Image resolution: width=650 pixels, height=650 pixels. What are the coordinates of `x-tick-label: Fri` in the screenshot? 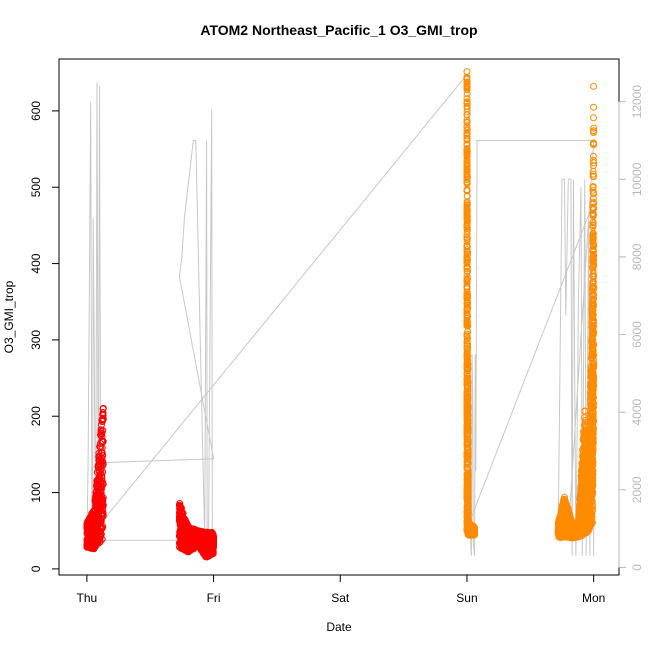 It's located at (214, 598).